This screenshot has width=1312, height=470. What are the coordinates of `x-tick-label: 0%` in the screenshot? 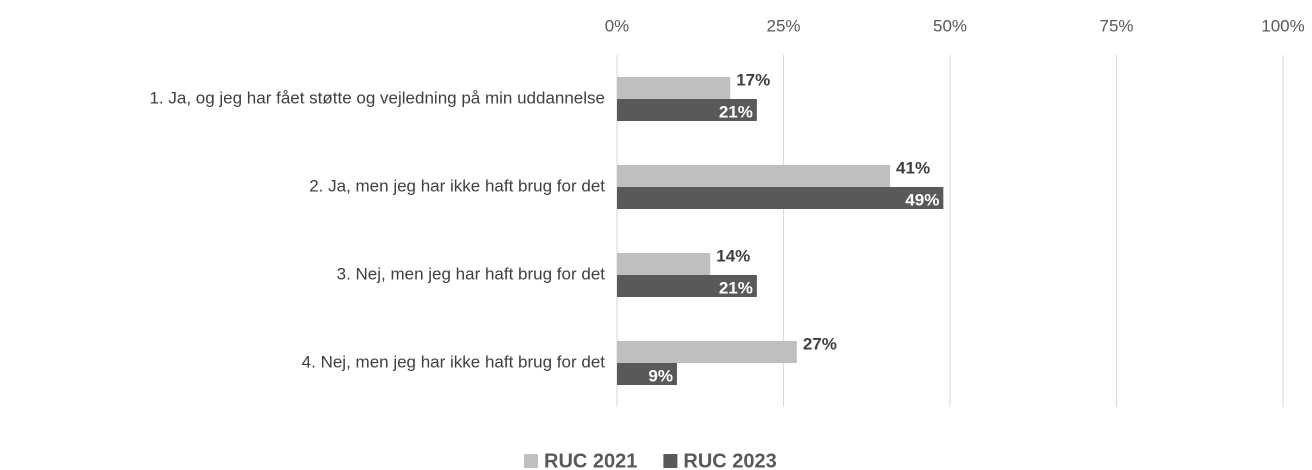 It's located at (617, 25).